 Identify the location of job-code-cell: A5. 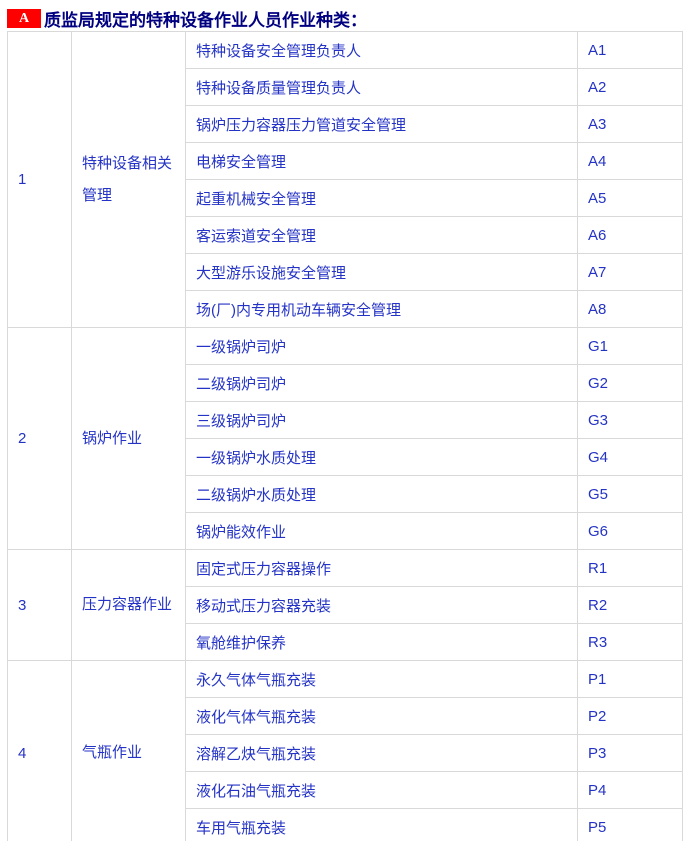
(630, 198).